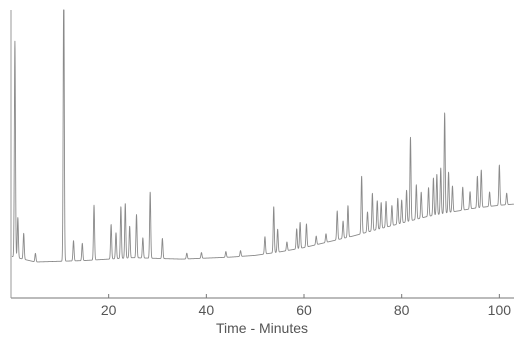  Describe the element at coordinates (207, 310) in the screenshot. I see `x-tick-label: 40` at that location.